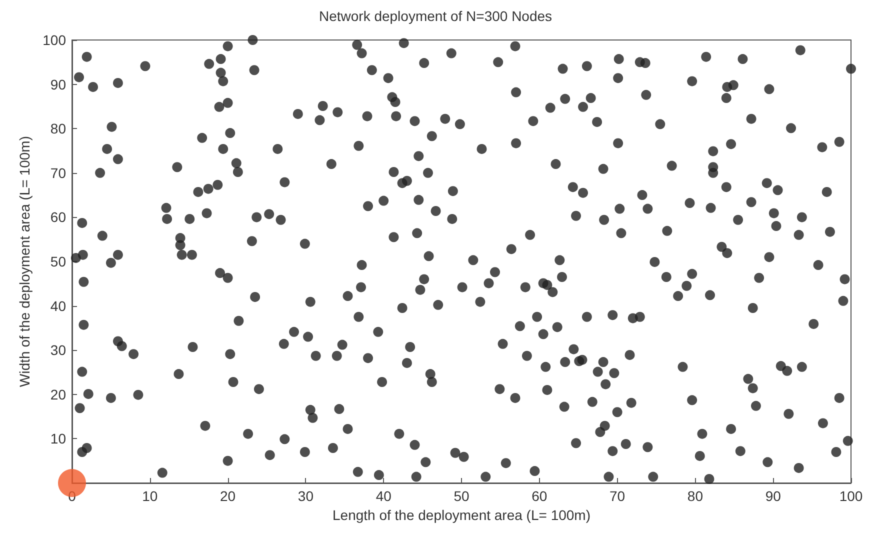 The width and height of the screenshot is (871, 536). Describe the element at coordinates (58, 350) in the screenshot. I see `y-tick-label: 30` at that location.